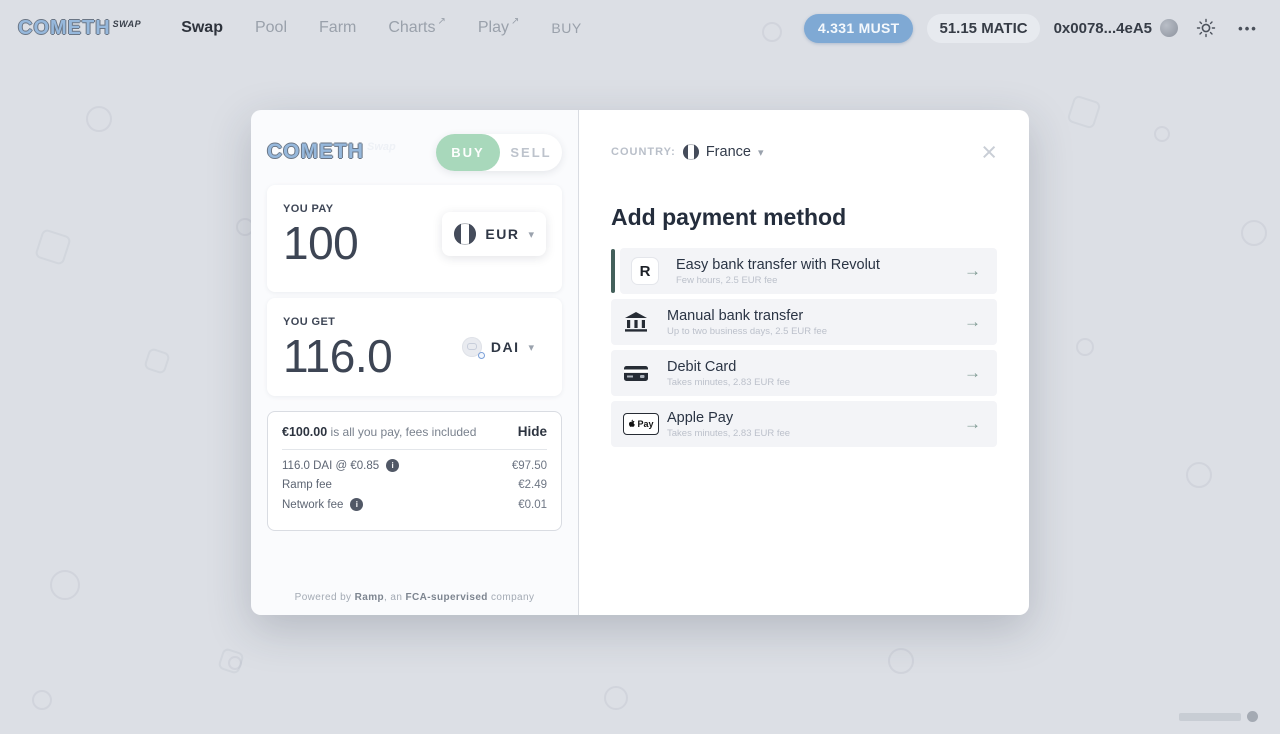 Image resolution: width=1280 pixels, height=734 pixels. Describe the element at coordinates (747, 331) in the screenshot. I see `method-detail: Up to two business days, 2.5 EUR fee` at that location.